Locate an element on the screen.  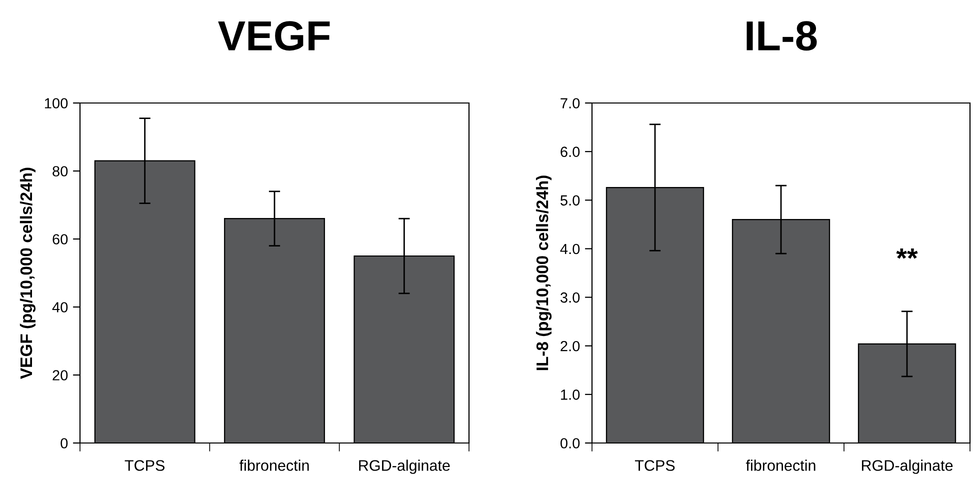
y-tick-label: 60 is located at coordinates (60, 239).